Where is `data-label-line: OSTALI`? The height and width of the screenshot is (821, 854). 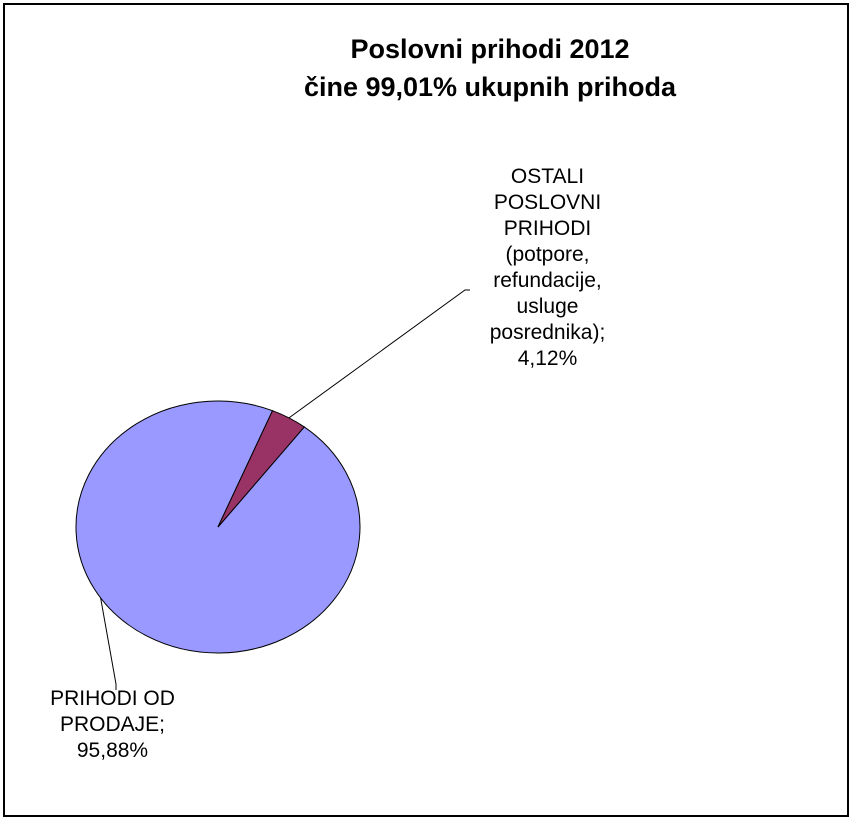 data-label-line: OSTALI is located at coordinates (547, 176).